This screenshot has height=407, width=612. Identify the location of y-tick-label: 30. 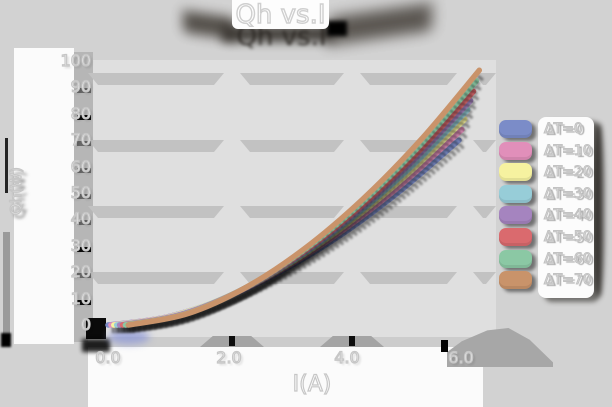
(81, 245).